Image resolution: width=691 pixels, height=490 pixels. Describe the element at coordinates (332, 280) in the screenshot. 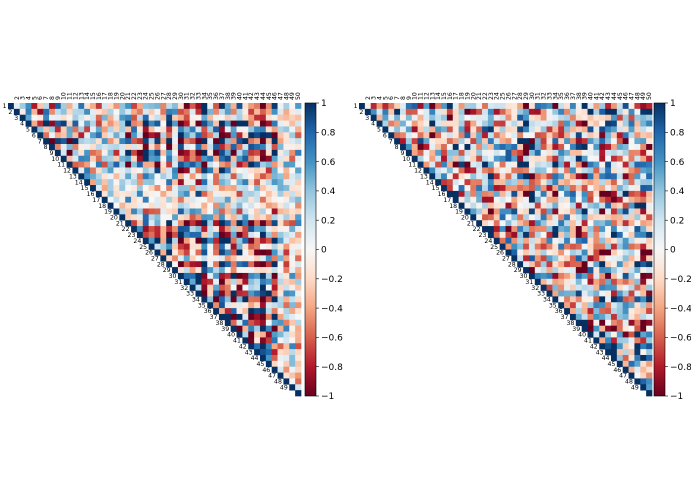

I see `colorbar-tick-label: −0.2` at that location.